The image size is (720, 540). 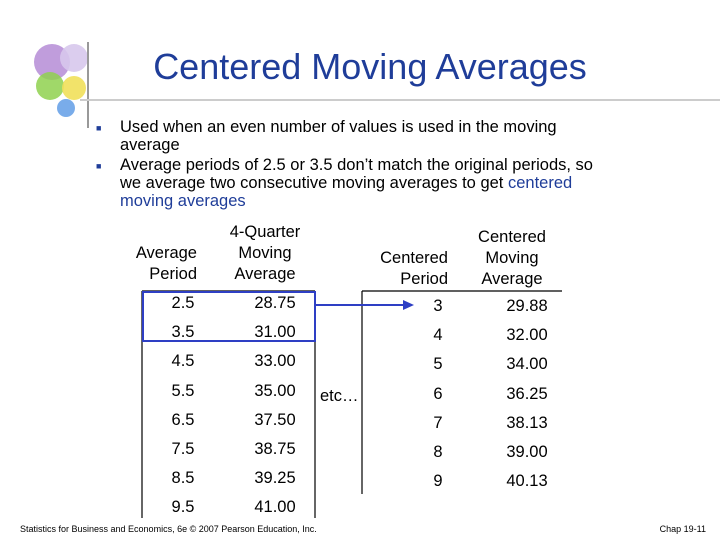 I want to click on table-cell: 5.5, so click(x=183, y=390).